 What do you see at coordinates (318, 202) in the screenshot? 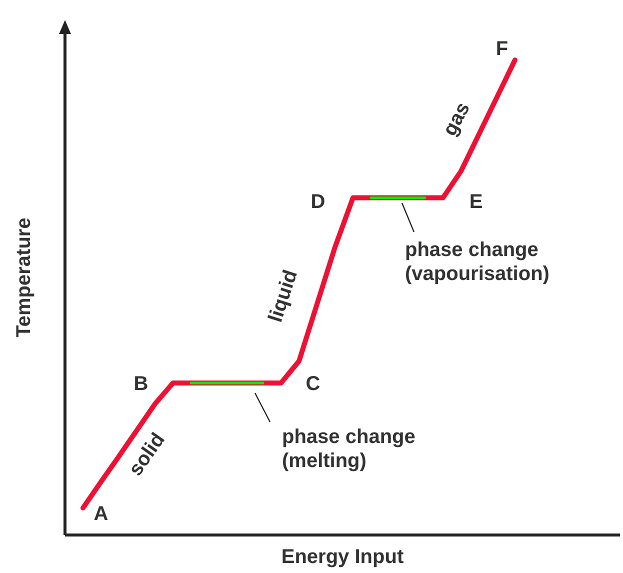
I see `annotation: D` at bounding box center [318, 202].